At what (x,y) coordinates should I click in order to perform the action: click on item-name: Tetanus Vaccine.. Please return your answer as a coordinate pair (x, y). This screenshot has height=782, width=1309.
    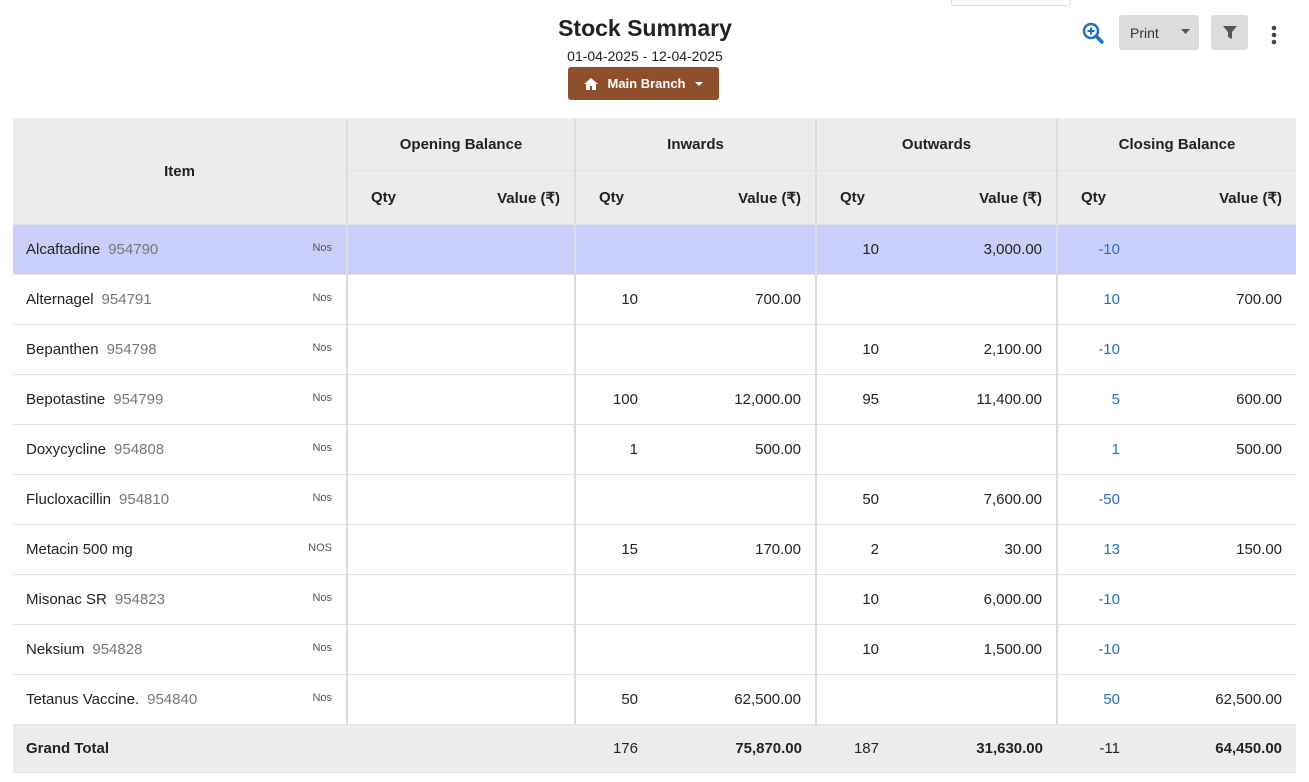
    Looking at the image, I should click on (83, 699).